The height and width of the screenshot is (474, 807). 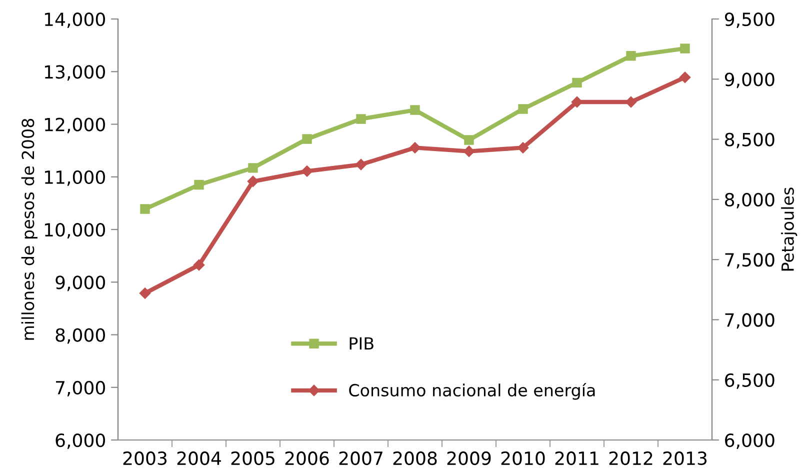 I want to click on y2-tick-label: 6,000, so click(x=749, y=441).